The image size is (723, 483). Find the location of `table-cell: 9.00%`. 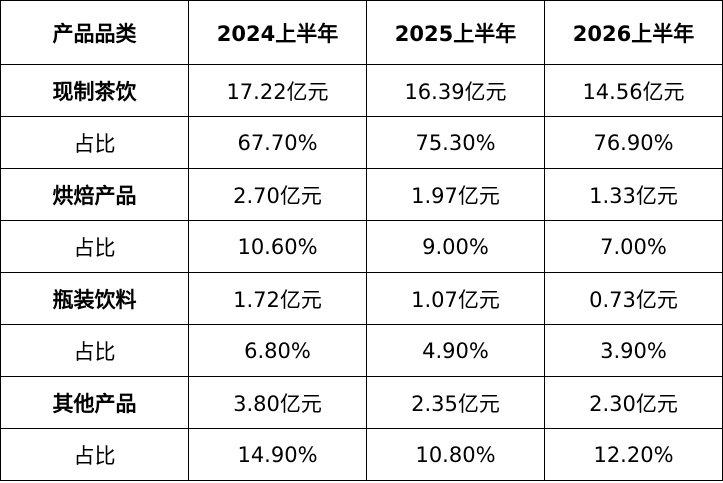

table-cell: 9.00% is located at coordinates (455, 246).